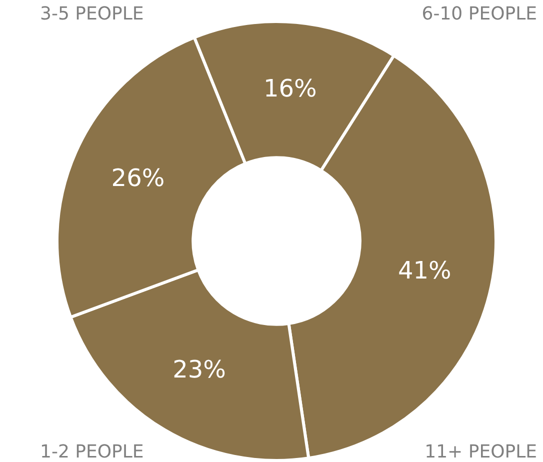 The image size is (543, 462). Describe the element at coordinates (138, 178) in the screenshot. I see `data-label: 26%` at that location.